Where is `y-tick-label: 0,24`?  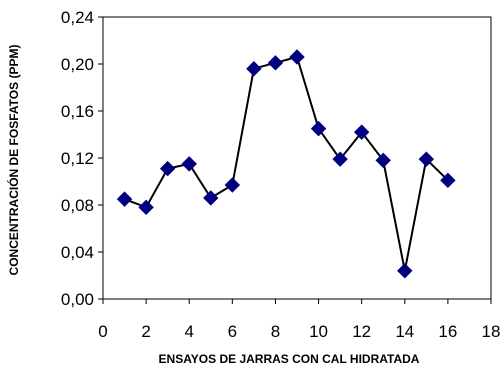
y-tick-label: 0,24 is located at coordinates (77, 17).